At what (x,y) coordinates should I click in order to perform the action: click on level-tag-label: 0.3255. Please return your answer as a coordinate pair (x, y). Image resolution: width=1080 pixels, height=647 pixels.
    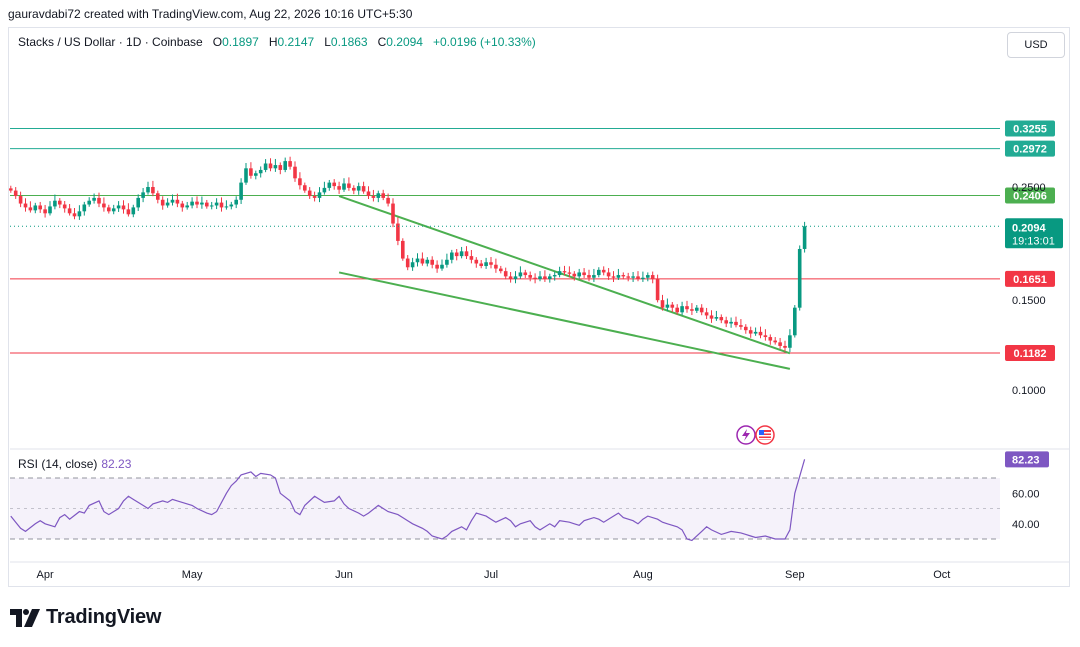
    Looking at the image, I should click on (1030, 130).